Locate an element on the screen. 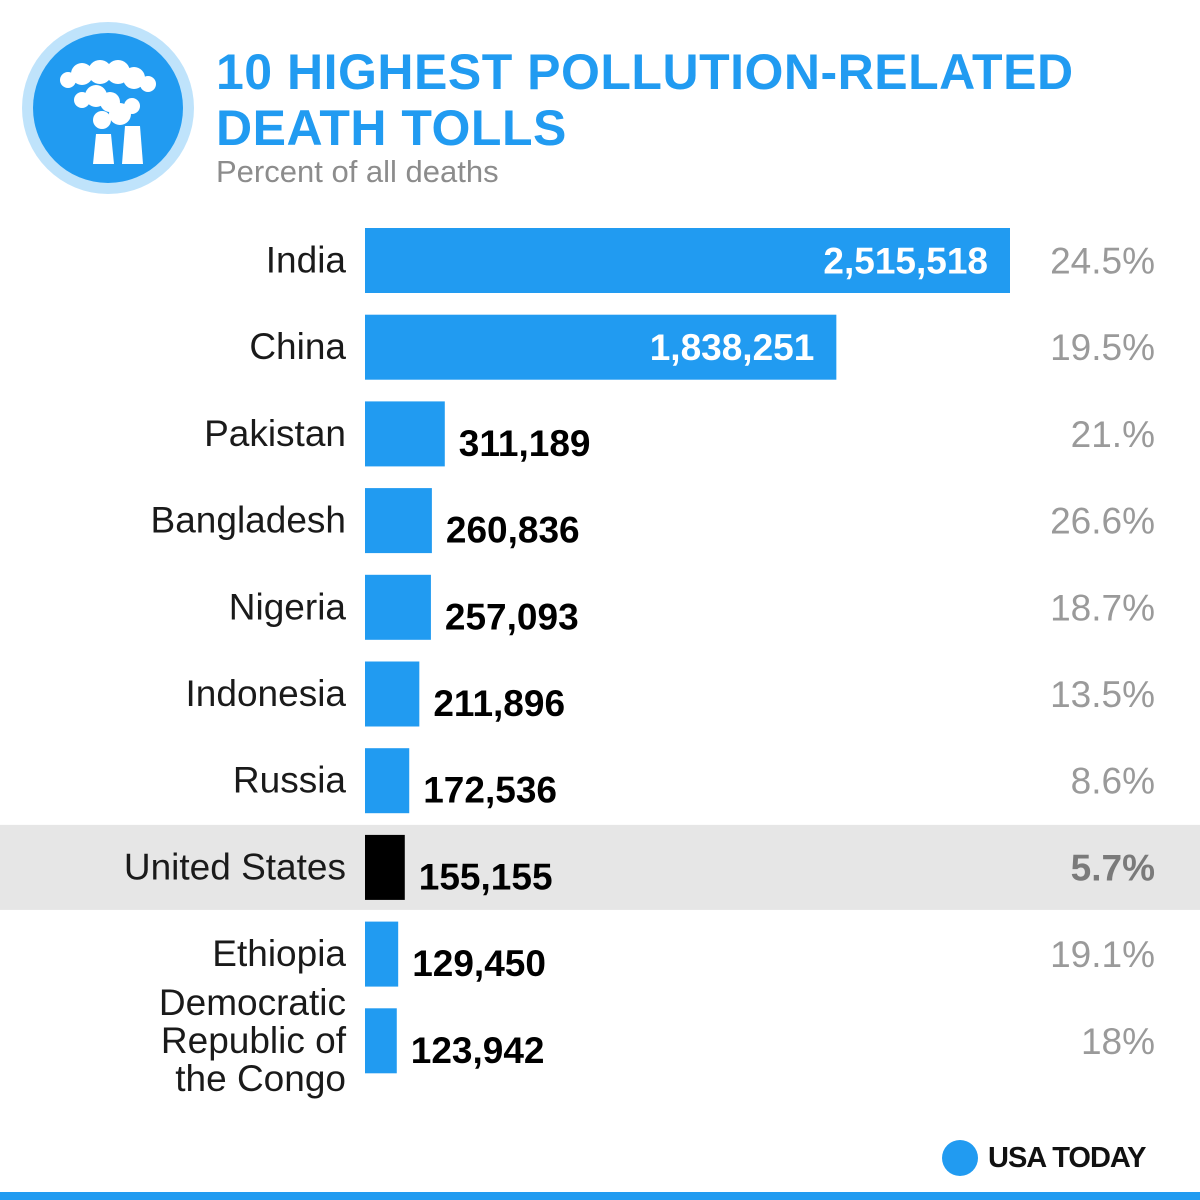 The image size is (1200, 1200). country-label: Russia is located at coordinates (290, 780).